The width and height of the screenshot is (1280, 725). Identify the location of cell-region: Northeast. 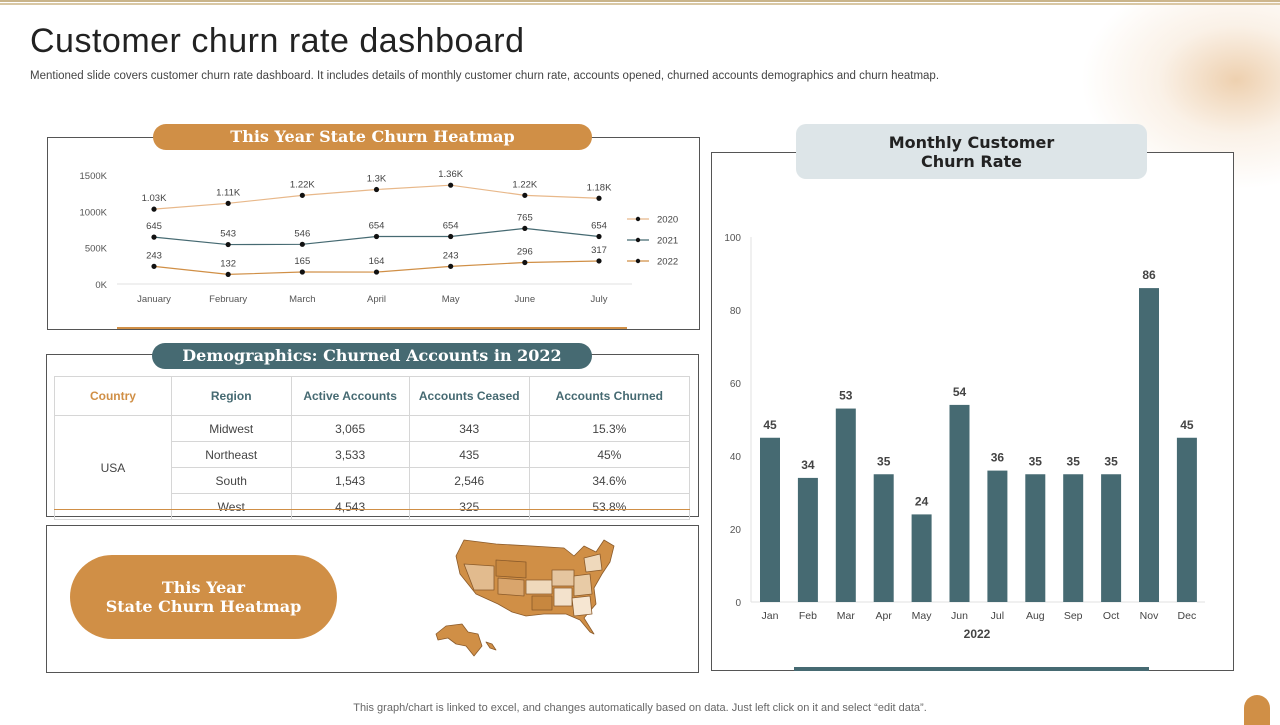
(231, 454).